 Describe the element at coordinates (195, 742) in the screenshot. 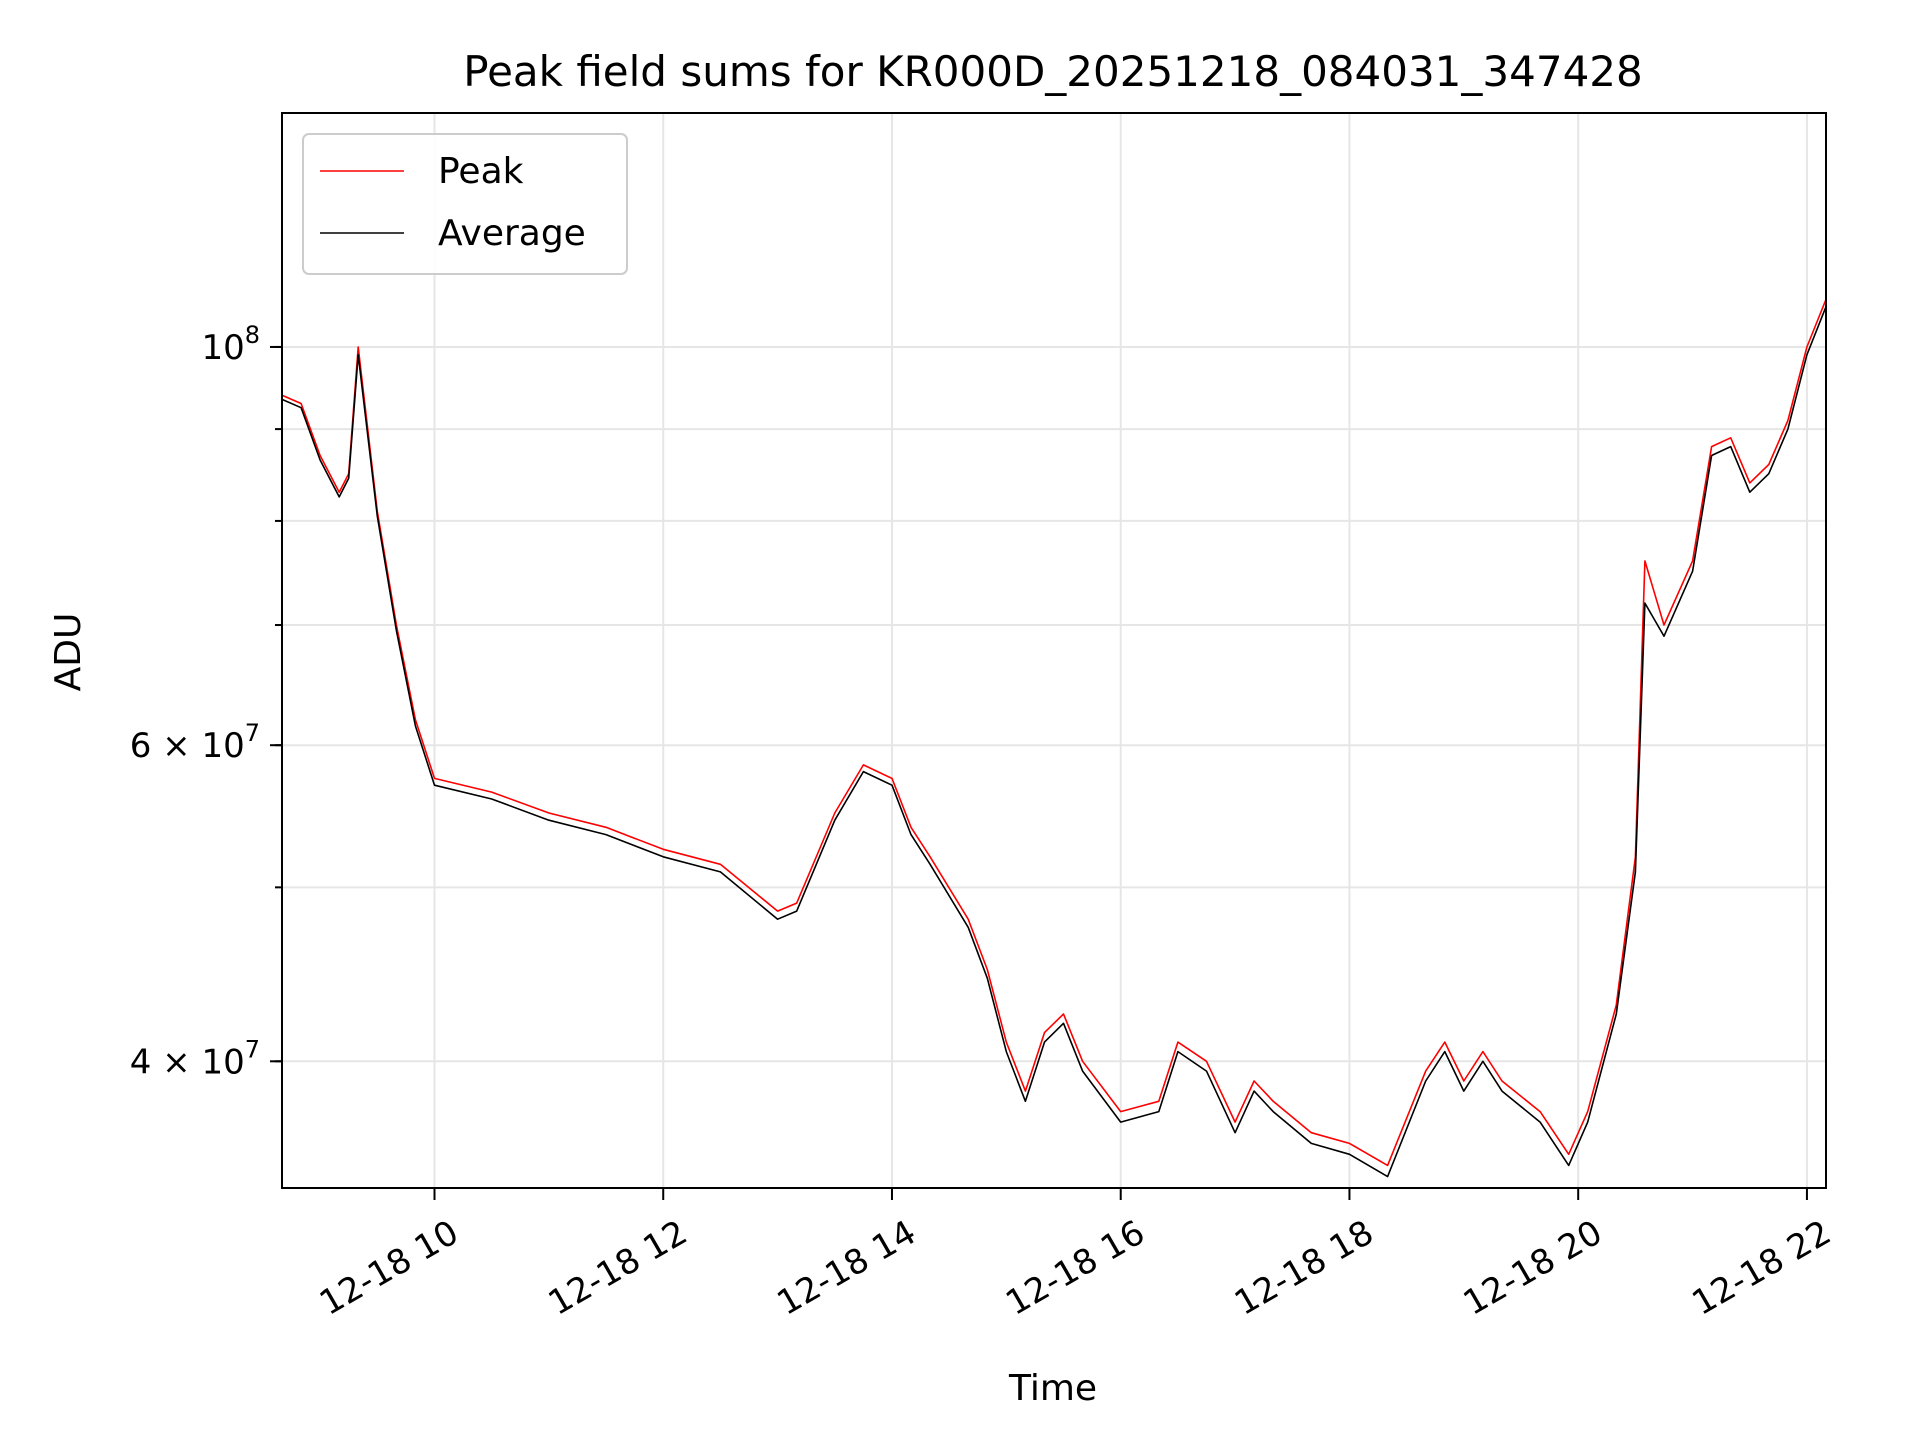

I see `y-tick-label-1: 6 × 107` at that location.